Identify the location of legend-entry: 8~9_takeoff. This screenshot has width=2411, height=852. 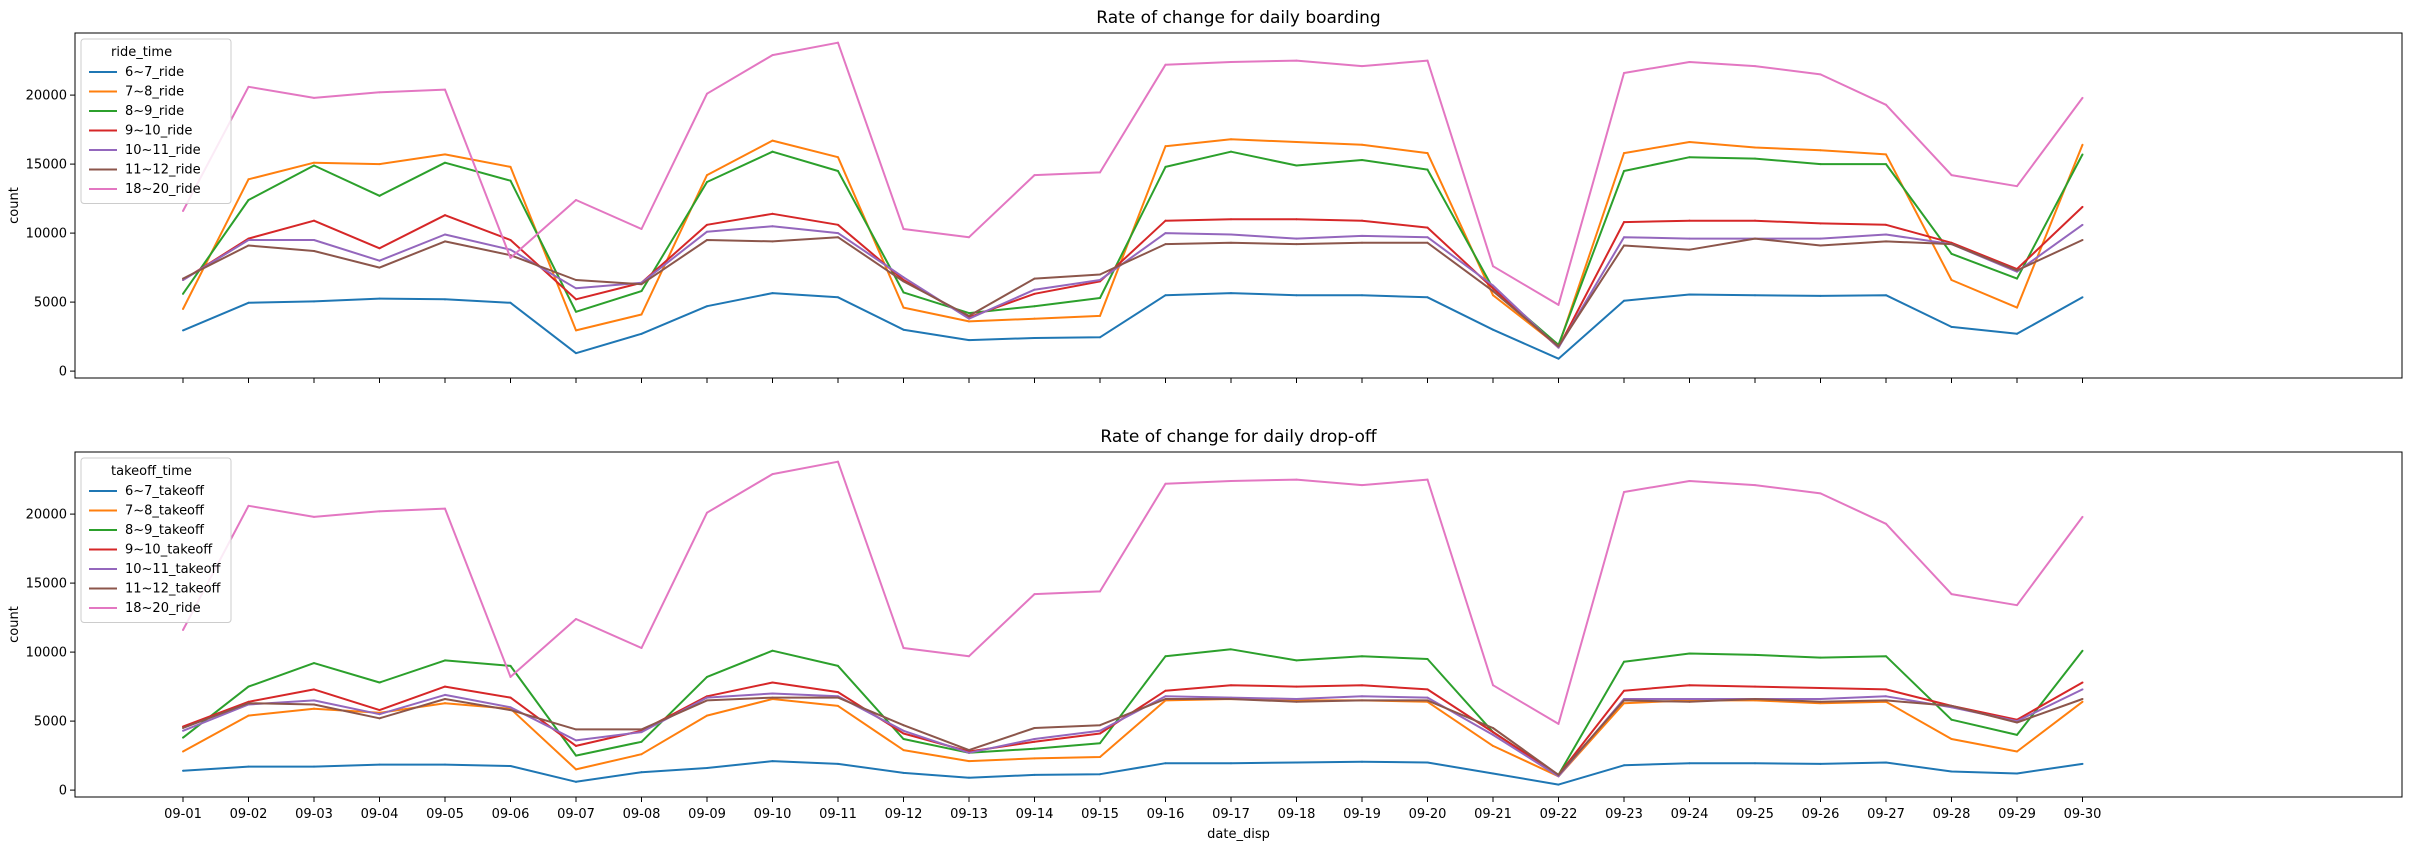
(165, 530).